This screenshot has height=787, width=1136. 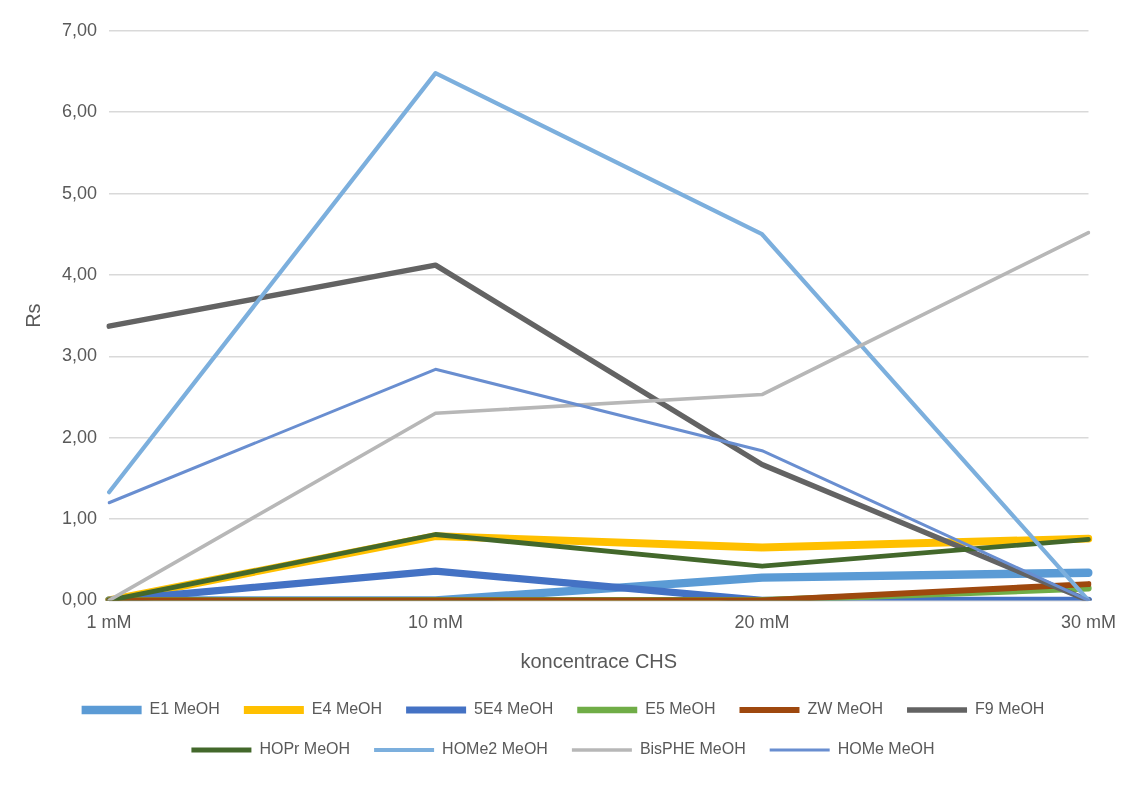 What do you see at coordinates (1088, 622) in the screenshot?
I see `x-tick-label: 30 mM` at bounding box center [1088, 622].